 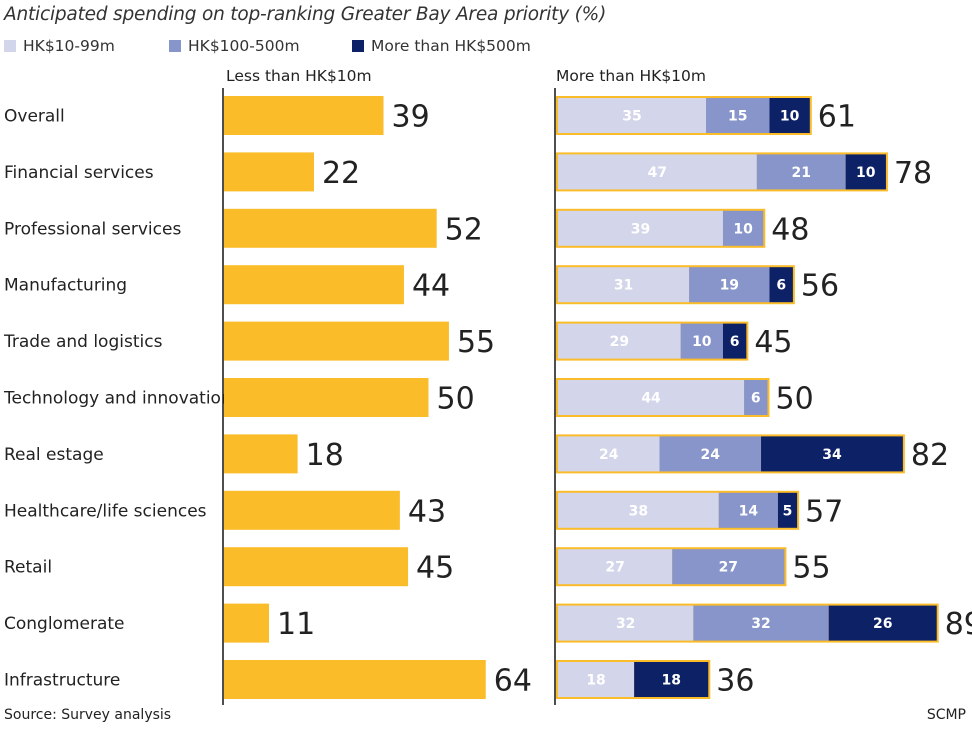 What do you see at coordinates (62, 681) in the screenshot?
I see `category-label-infrastructure: Infrastructure` at bounding box center [62, 681].